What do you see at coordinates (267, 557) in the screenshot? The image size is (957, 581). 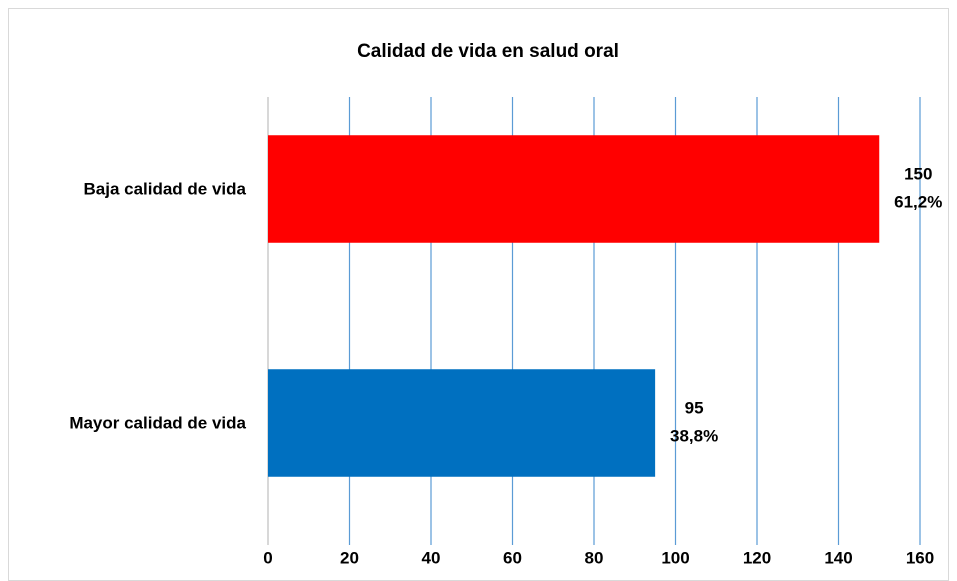 I see `x-tick-label: 0` at bounding box center [267, 557].